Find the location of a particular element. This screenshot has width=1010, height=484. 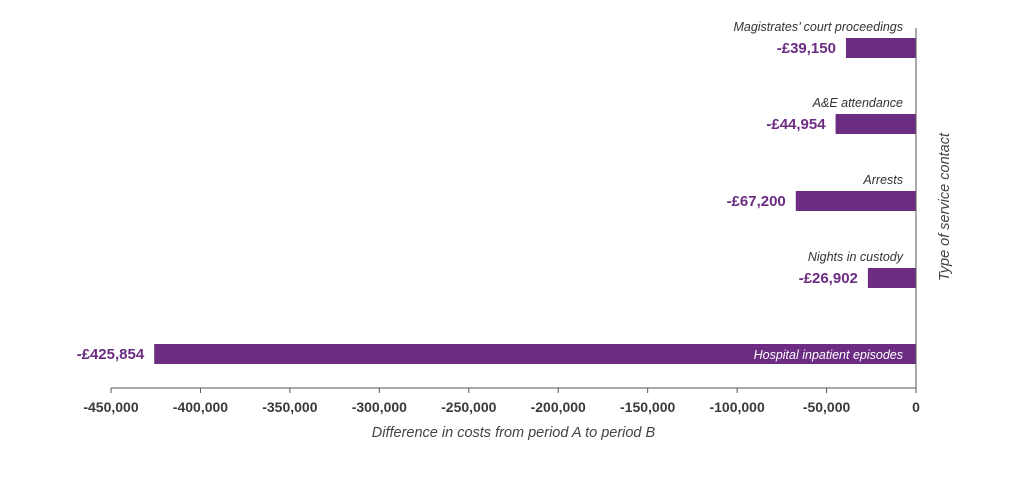

x-tick-label-7: -100,000 is located at coordinates (736, 407).